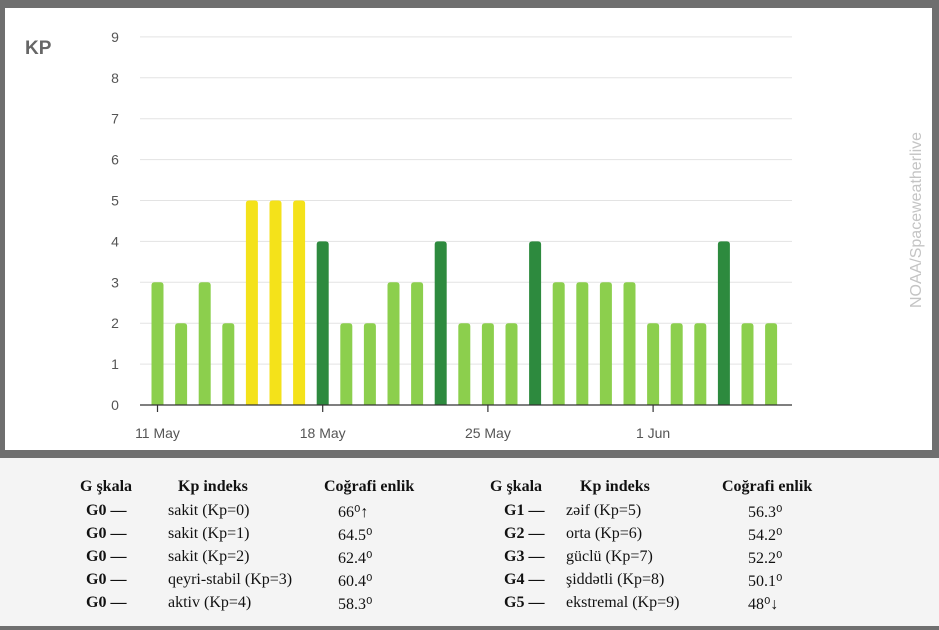  I want to click on geo-latitude-value: 54.2⁰, so click(765, 535).